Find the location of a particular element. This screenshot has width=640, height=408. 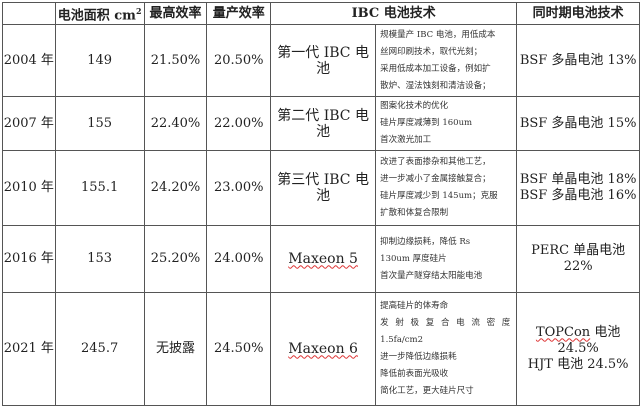

detail-line: 进一步减小了金属接触复合； is located at coordinates (435, 179).